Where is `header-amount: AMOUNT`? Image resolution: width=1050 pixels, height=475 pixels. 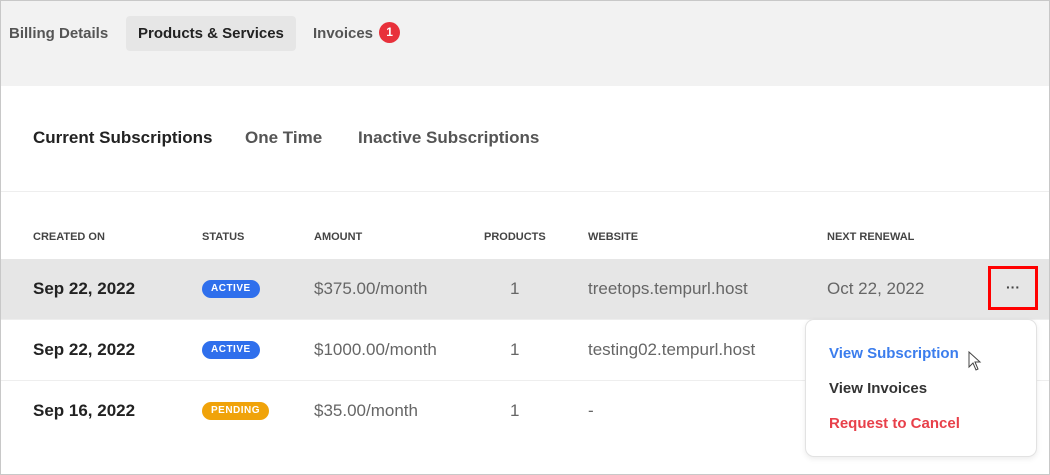 header-amount: AMOUNT is located at coordinates (338, 237).